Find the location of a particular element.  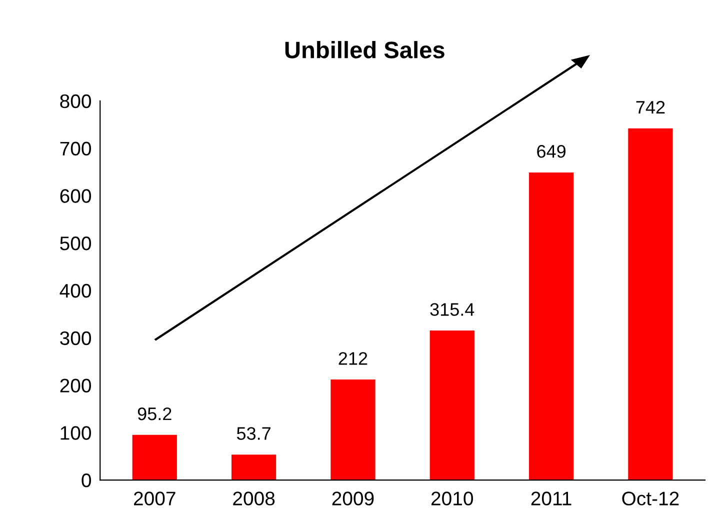

x-tick-label: Oct-12 is located at coordinates (650, 499).